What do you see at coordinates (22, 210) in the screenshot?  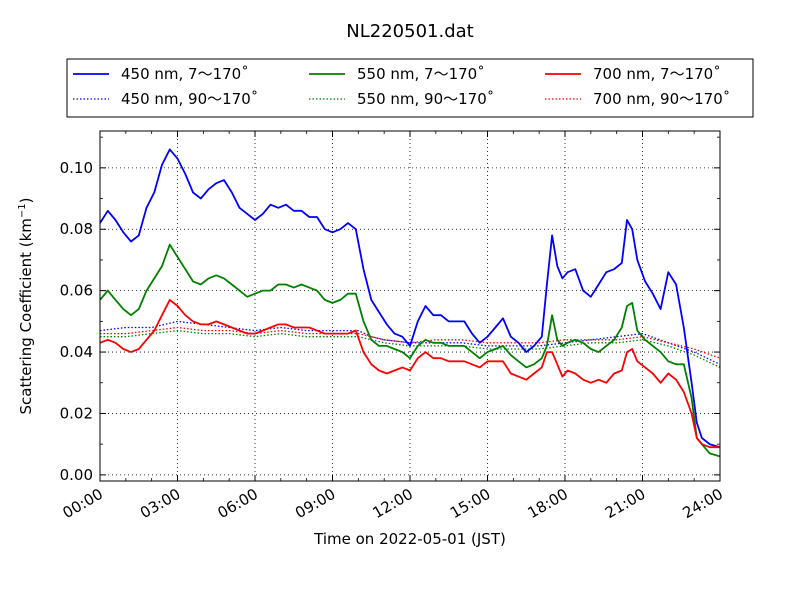 I see `y-axis-label-exponent: −1` at bounding box center [22, 210].